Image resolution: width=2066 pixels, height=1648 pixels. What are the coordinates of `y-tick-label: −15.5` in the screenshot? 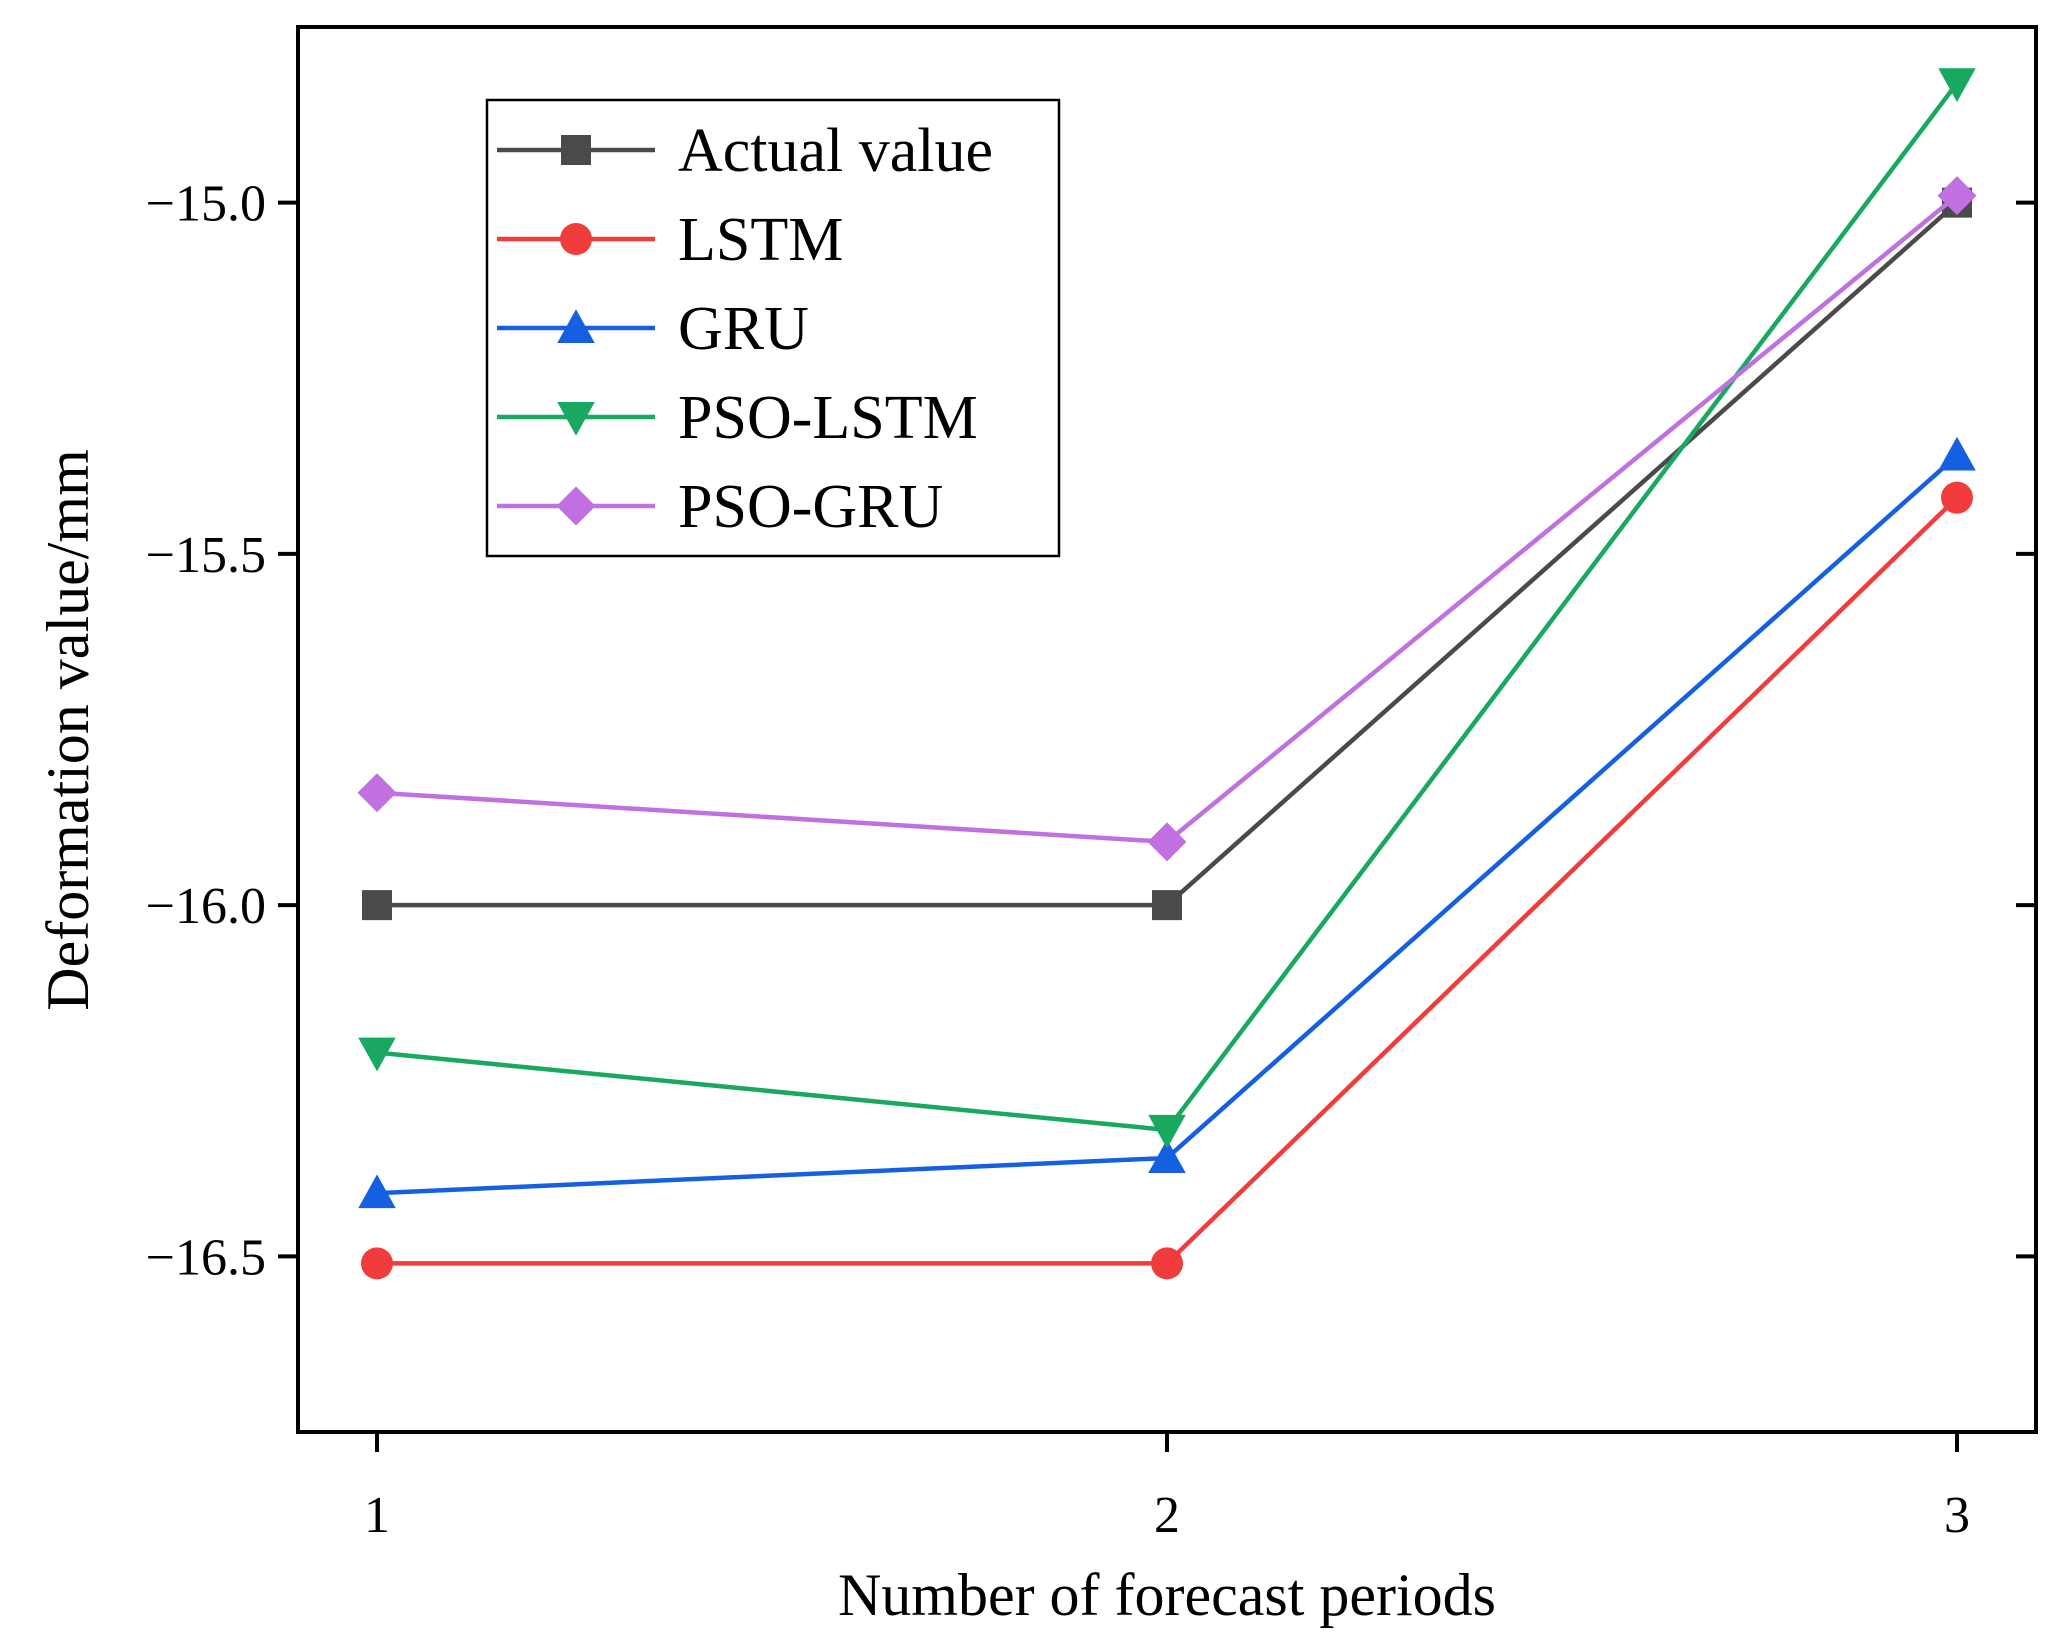 It's located at (206, 555).